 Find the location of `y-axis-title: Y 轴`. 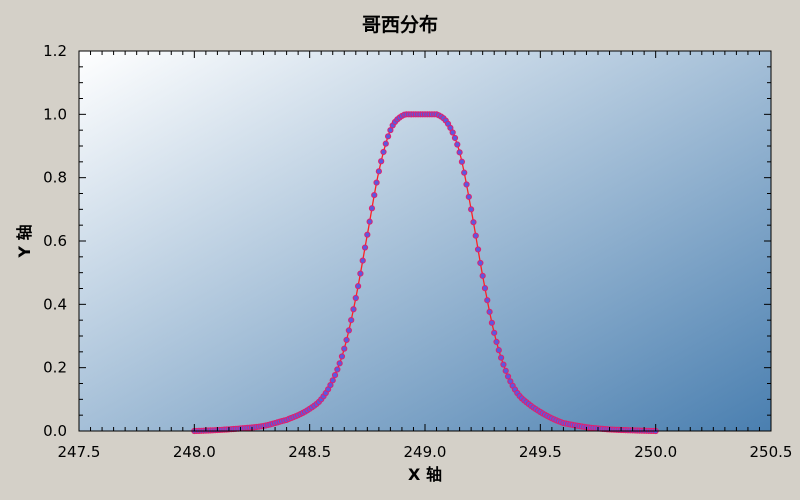

y-axis-title: Y 轴 is located at coordinates (24, 241).